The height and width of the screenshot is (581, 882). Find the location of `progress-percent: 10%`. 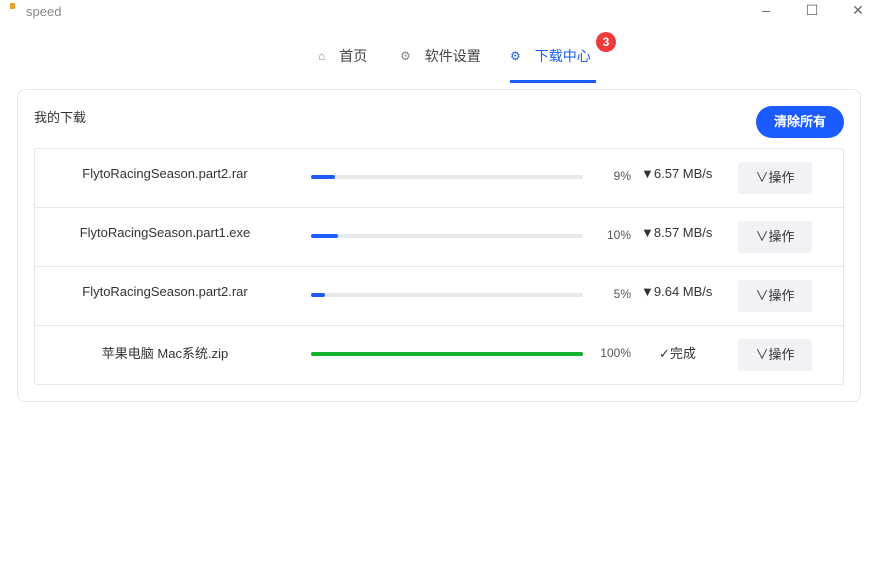

progress-percent: 10% is located at coordinates (618, 235).